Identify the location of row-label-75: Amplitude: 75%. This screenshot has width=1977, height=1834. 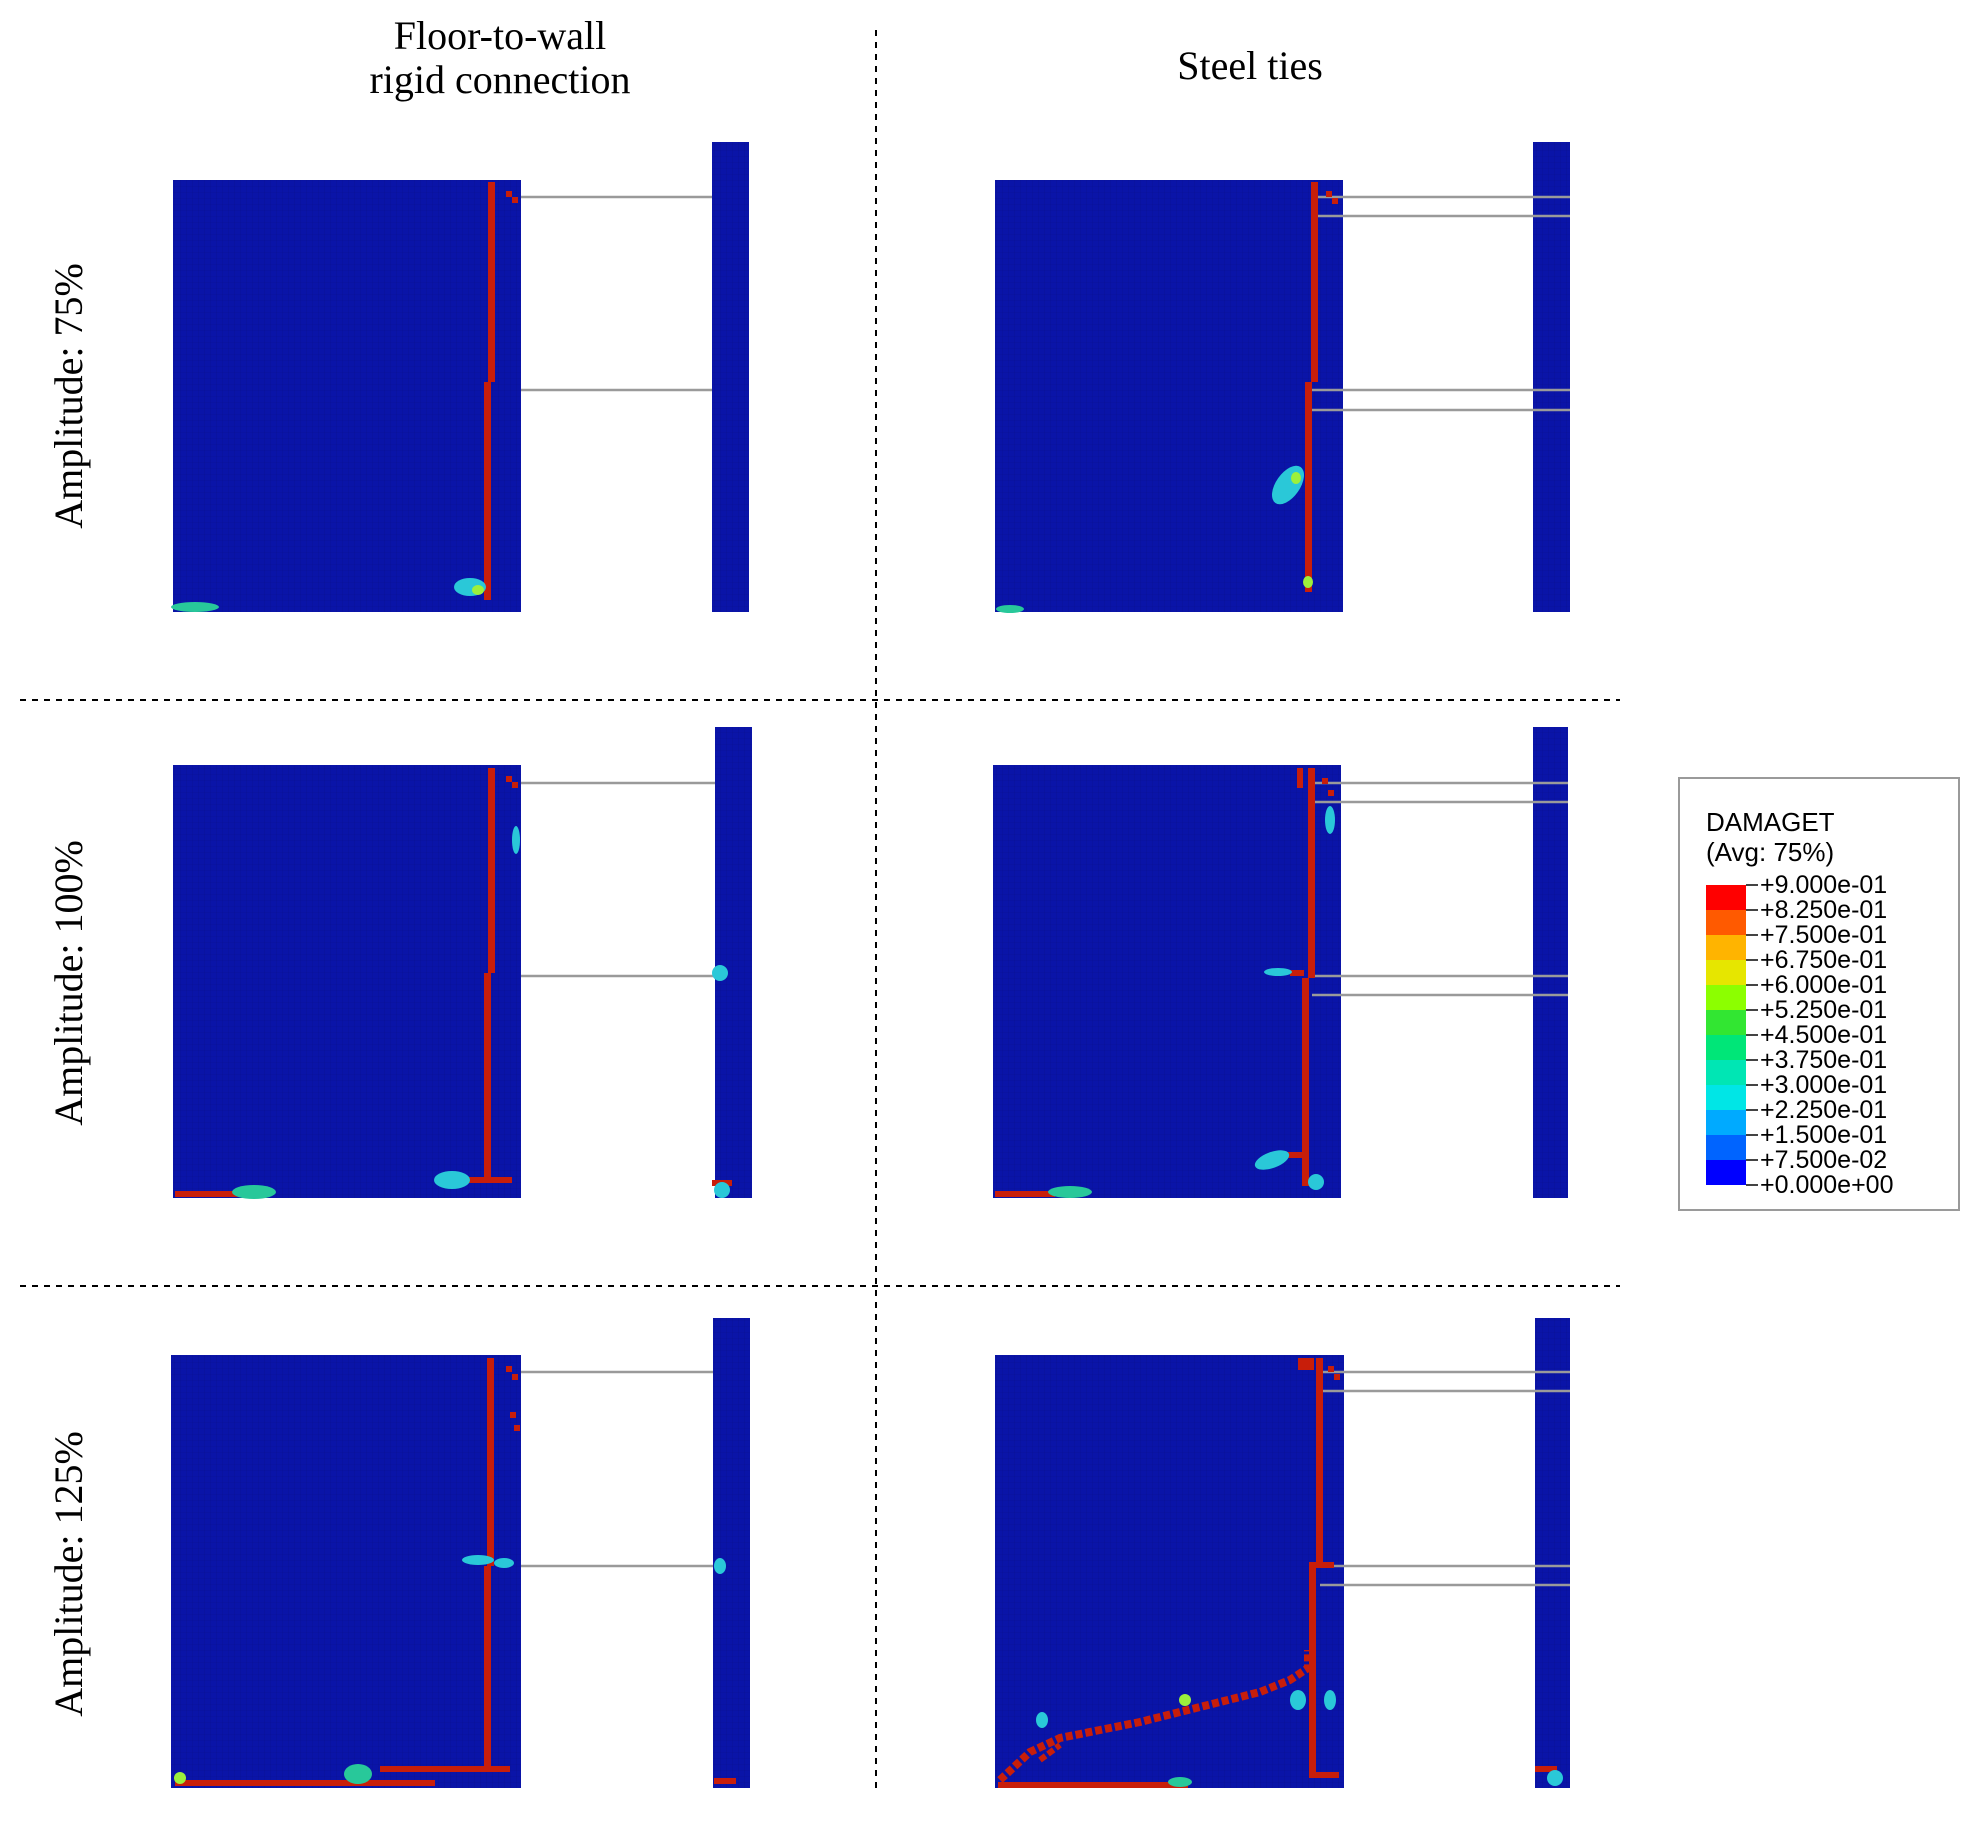
(68, 396).